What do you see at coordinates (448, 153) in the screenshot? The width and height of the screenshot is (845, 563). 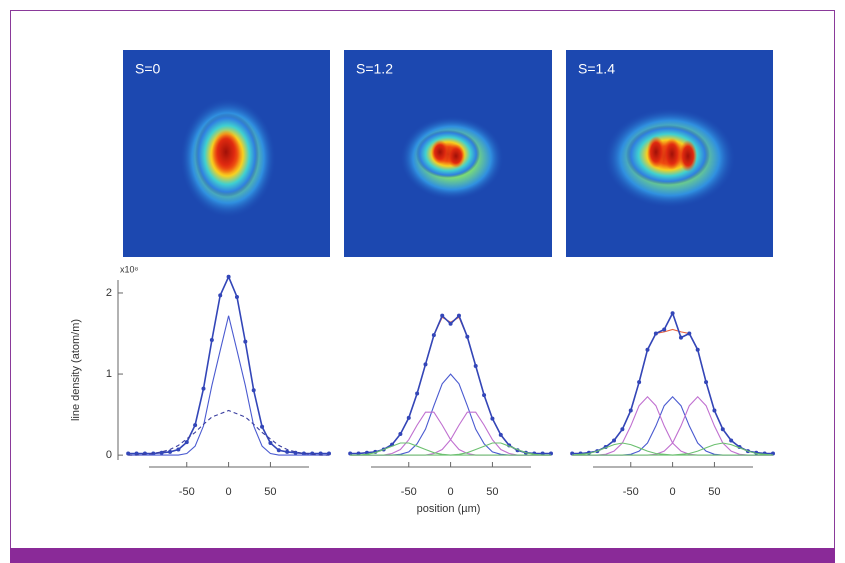 I see `image-panel: S=1.2` at bounding box center [448, 153].